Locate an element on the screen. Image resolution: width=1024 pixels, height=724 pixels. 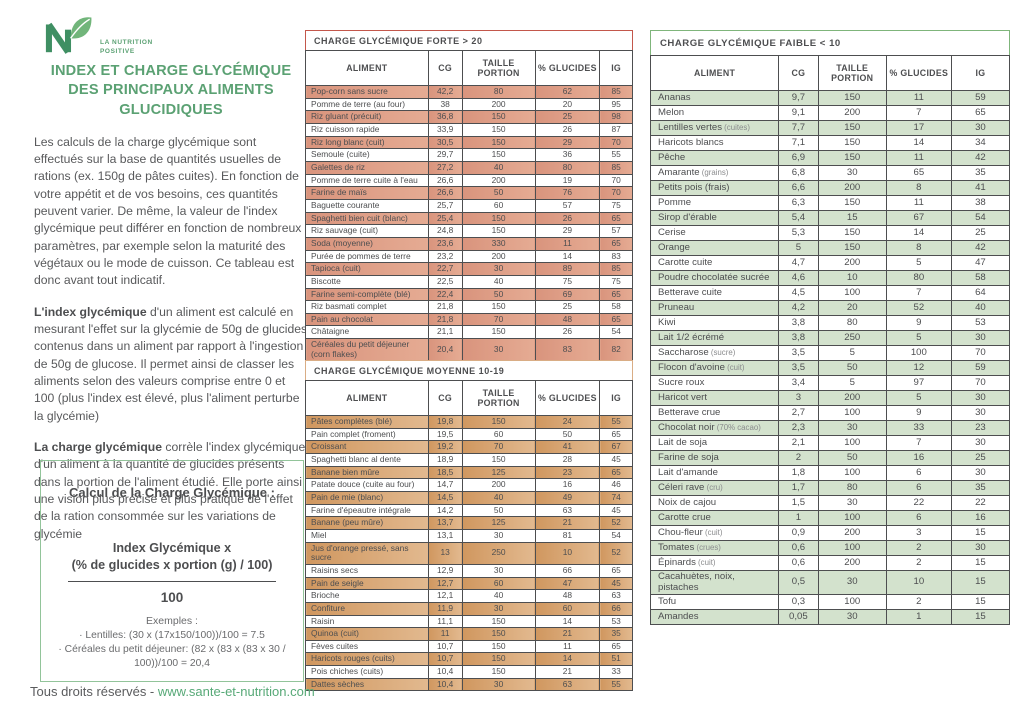
cg-cell: 3,4 is located at coordinates (798, 383).